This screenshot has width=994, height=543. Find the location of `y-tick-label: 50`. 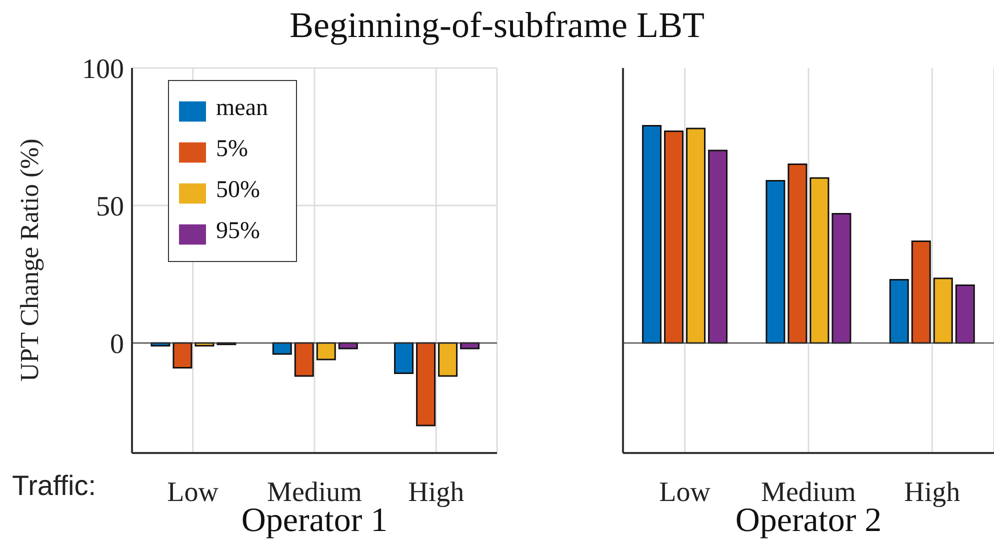

y-tick-label: 50 is located at coordinates (110, 206).